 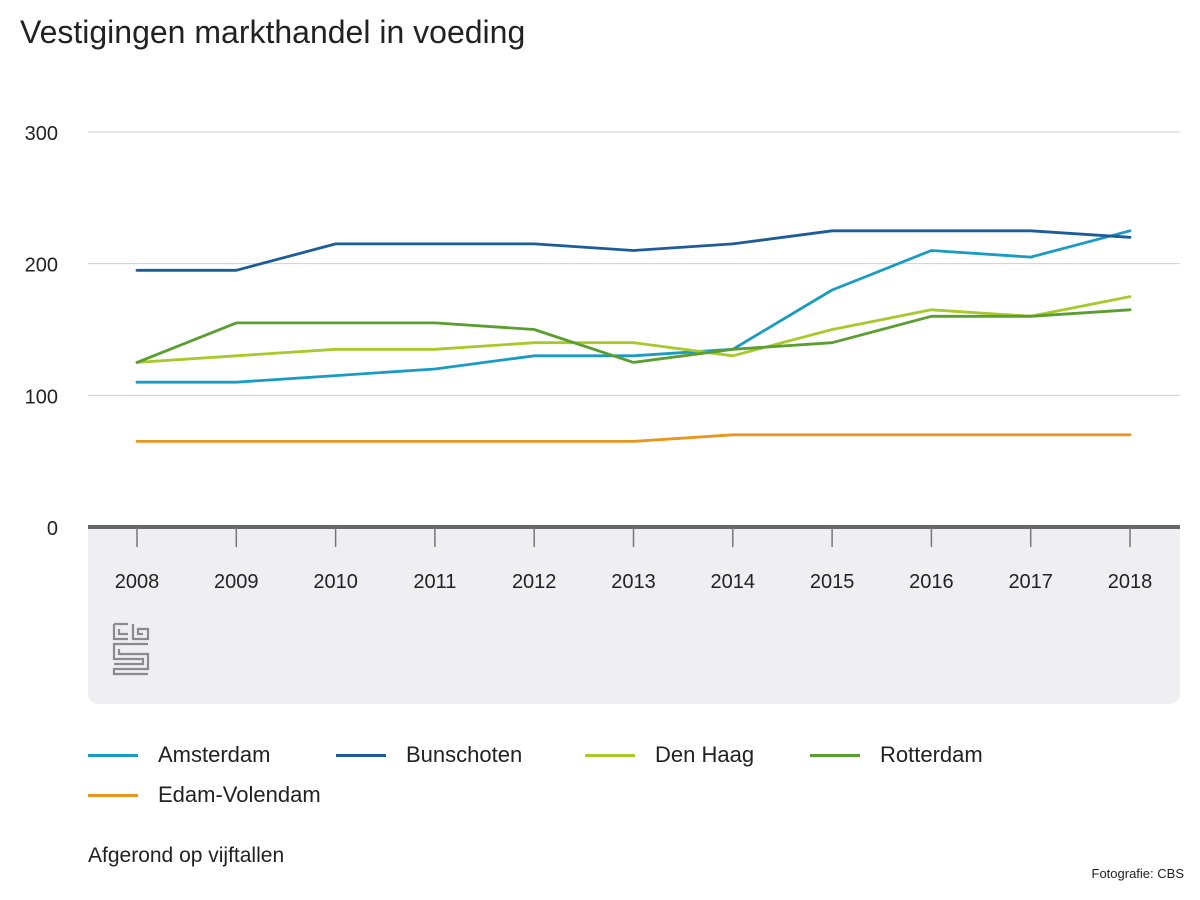 I want to click on series-line-bunschoten, so click(x=633, y=250).